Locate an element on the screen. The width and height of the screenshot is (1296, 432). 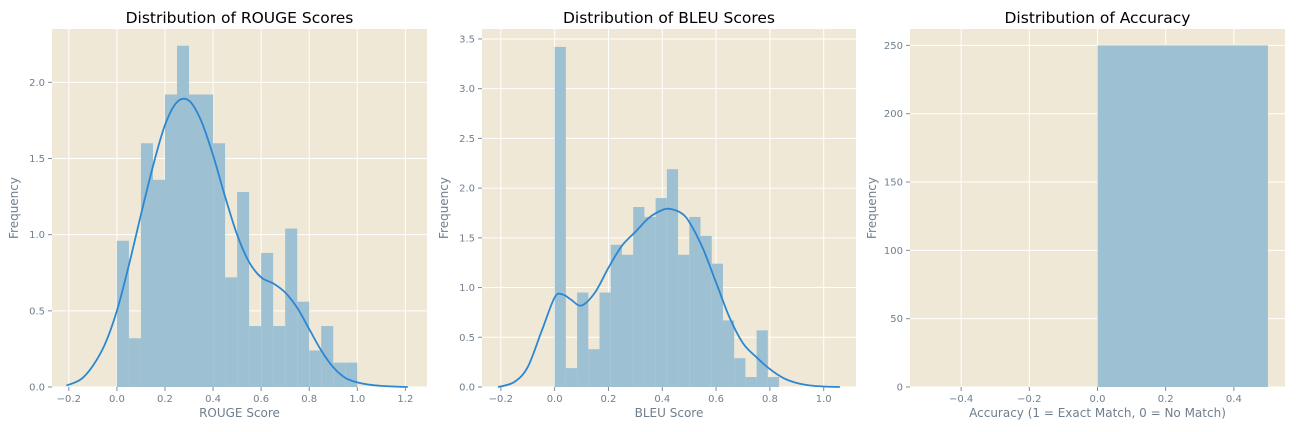
bleu-y-axis-label: Frequency is located at coordinates (444, 208).